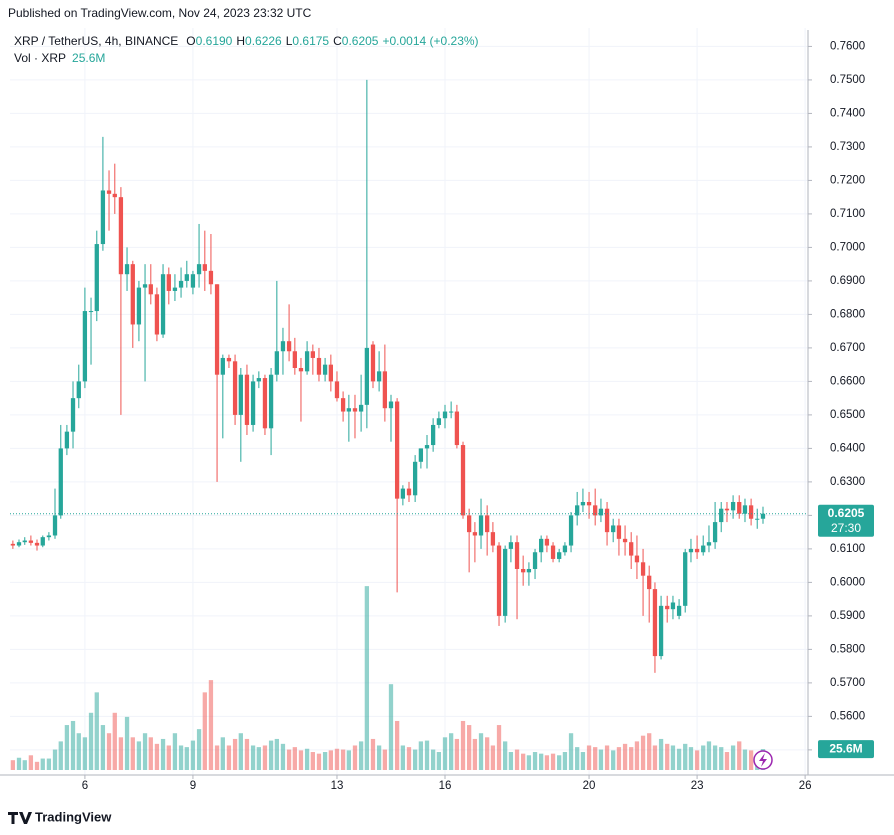 The height and width of the screenshot is (835, 894). I want to click on symbol: XRP / TetherUS, 4h, BINANCE, so click(96, 41).